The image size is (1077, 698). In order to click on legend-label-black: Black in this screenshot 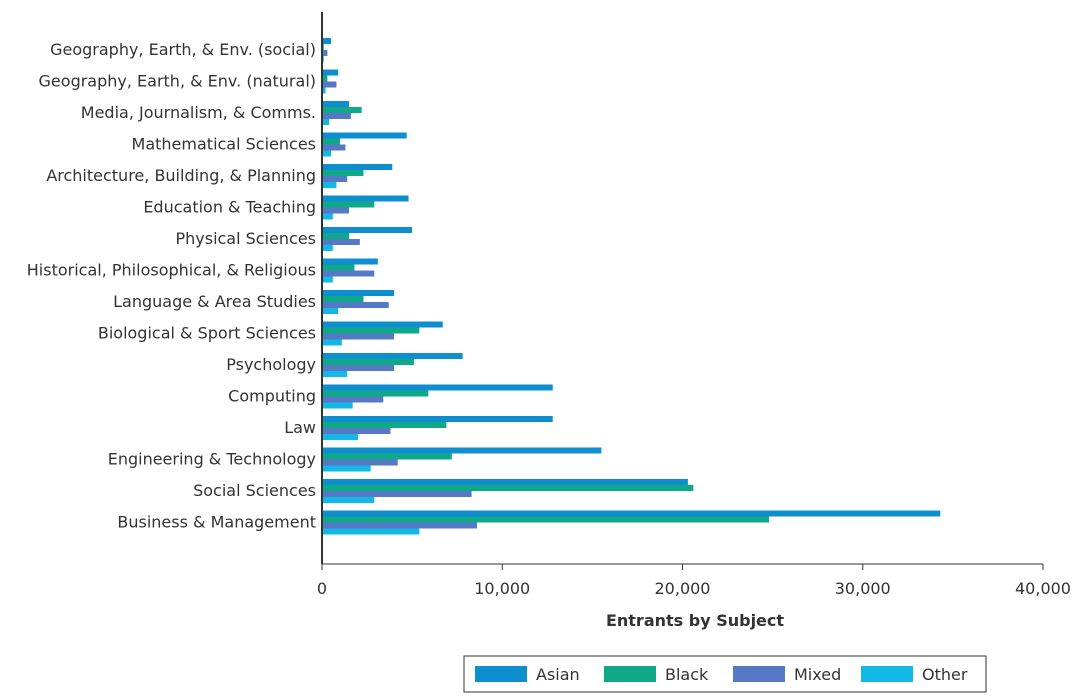, I will do `click(687, 674)`.